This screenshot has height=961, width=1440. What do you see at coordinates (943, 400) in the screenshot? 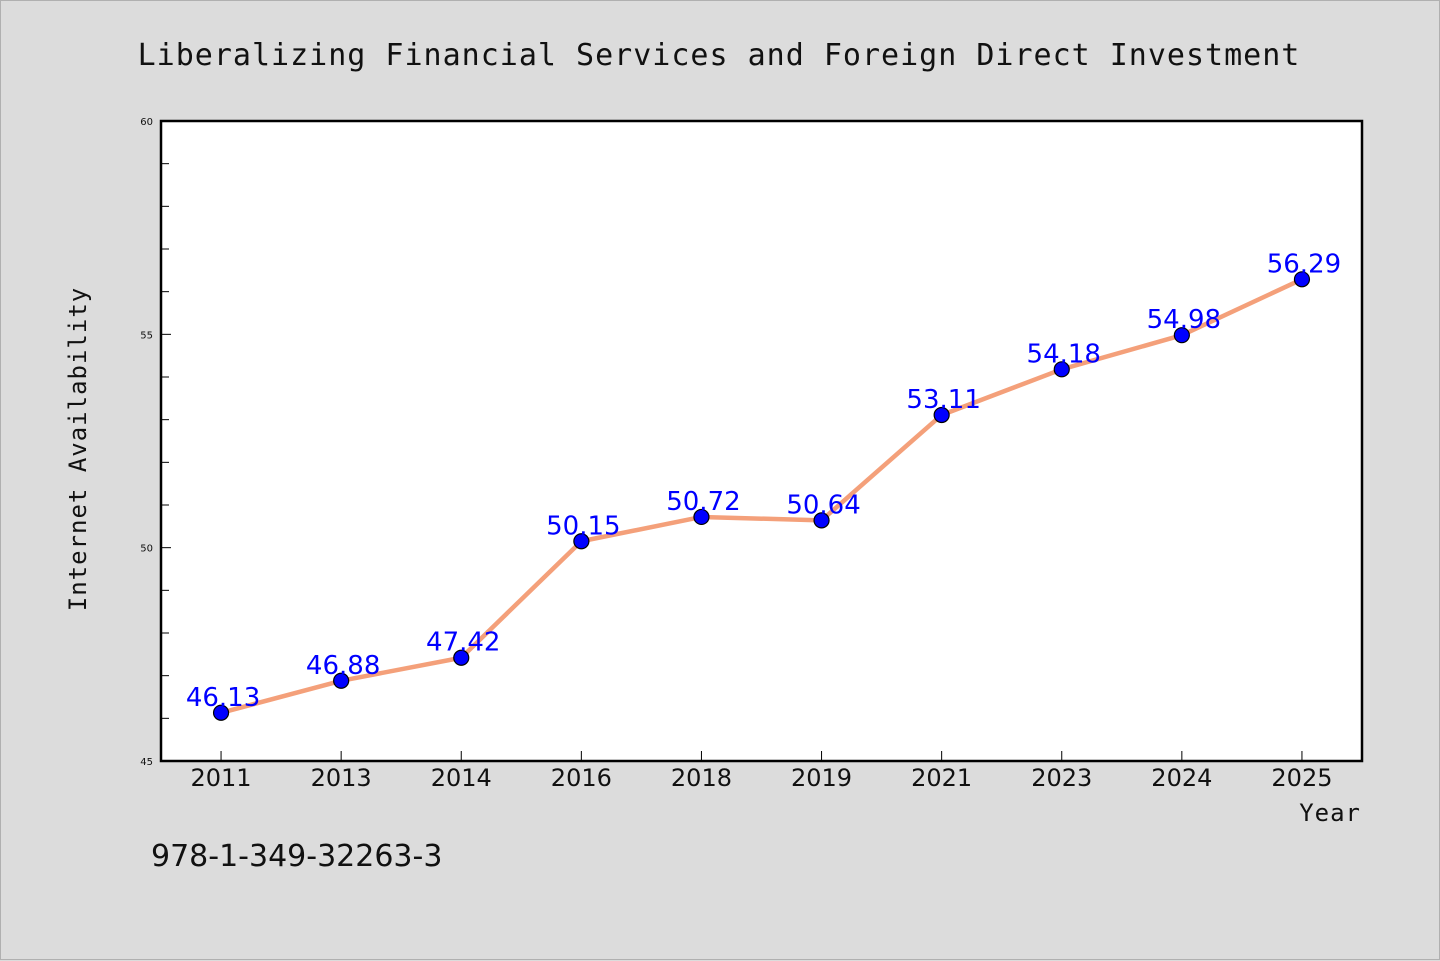
I see `data-label: 53.11` at bounding box center [943, 400].